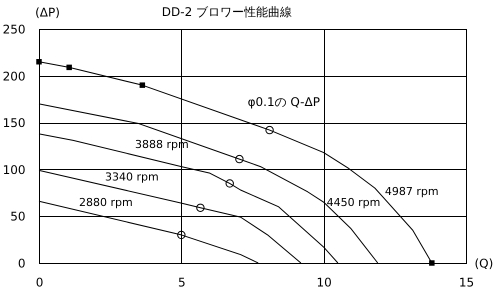 The image size is (503, 291). What do you see at coordinates (18, 217) in the screenshot?
I see `y-tick-label: 50` at bounding box center [18, 217].